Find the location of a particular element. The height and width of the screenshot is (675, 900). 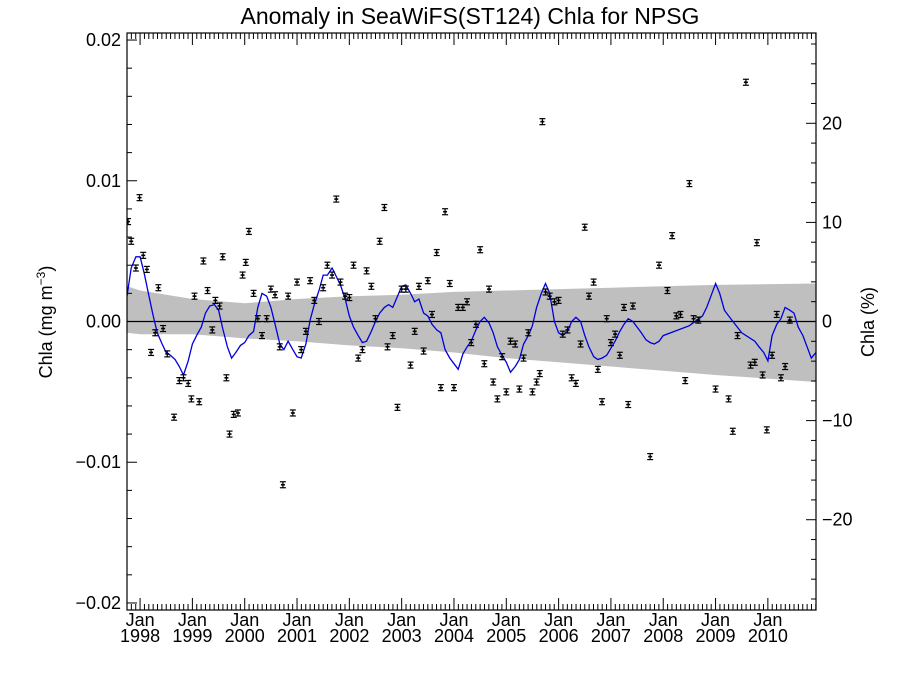

x-tick-year: 2000 is located at coordinates (245, 636).